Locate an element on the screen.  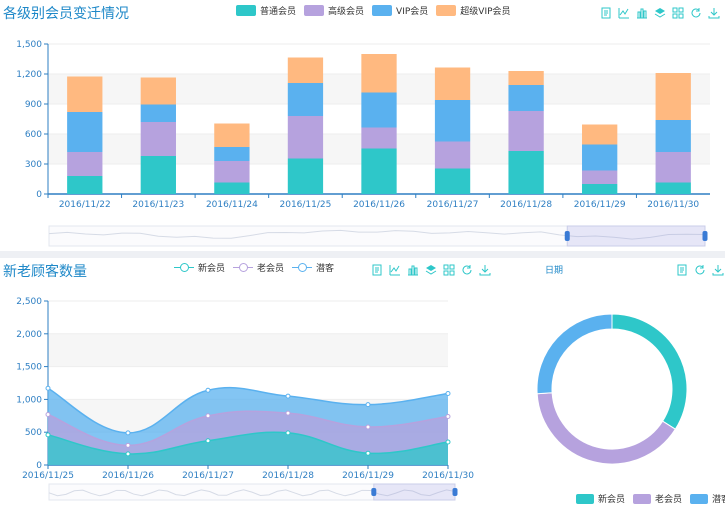
customer-share-toolbox is located at coordinates (699, 270).